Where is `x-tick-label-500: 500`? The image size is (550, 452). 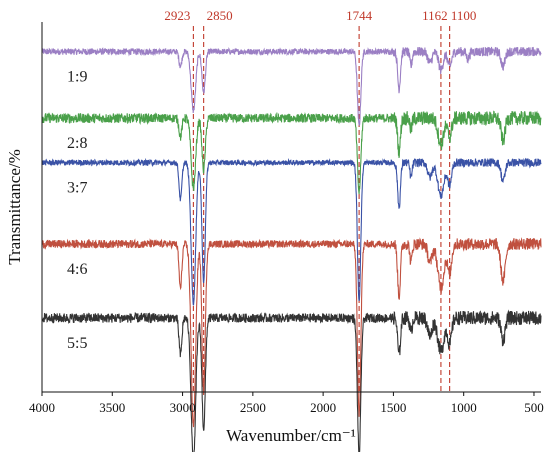
x-tick-label-500: 500 is located at coordinates (534, 407).